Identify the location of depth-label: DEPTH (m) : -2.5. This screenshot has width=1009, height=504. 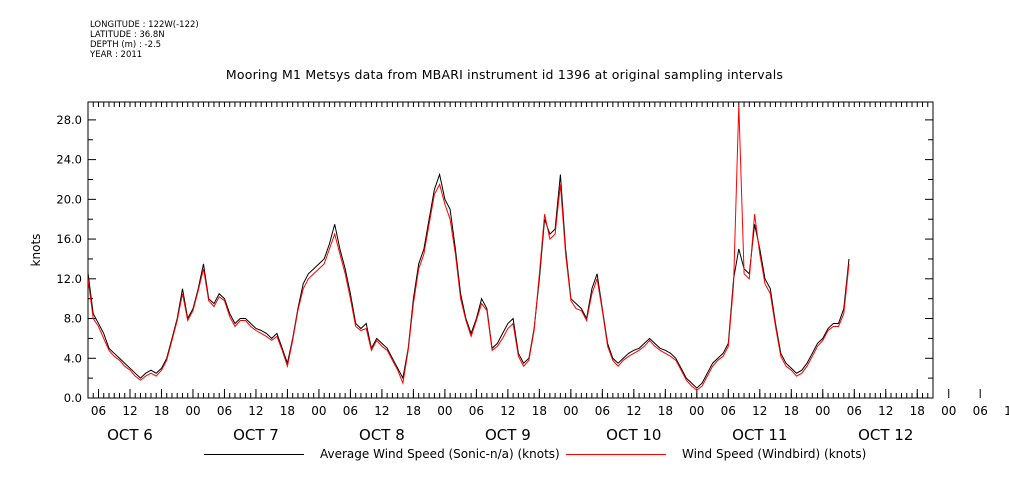
(126, 45).